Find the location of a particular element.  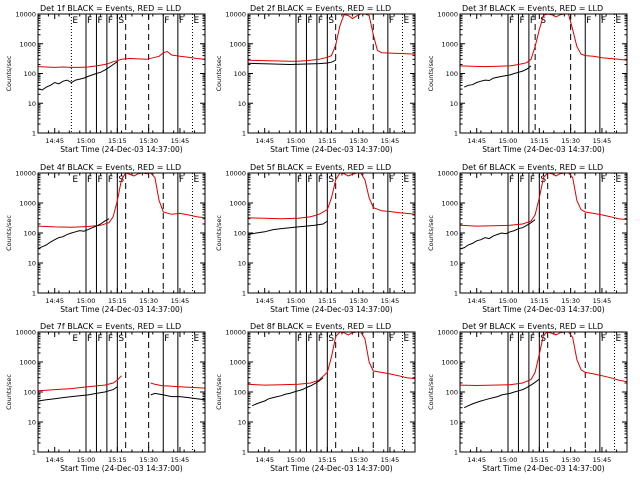

panel-title: Det 5f BLACK = Events, RED = LLD is located at coordinates (320, 167).